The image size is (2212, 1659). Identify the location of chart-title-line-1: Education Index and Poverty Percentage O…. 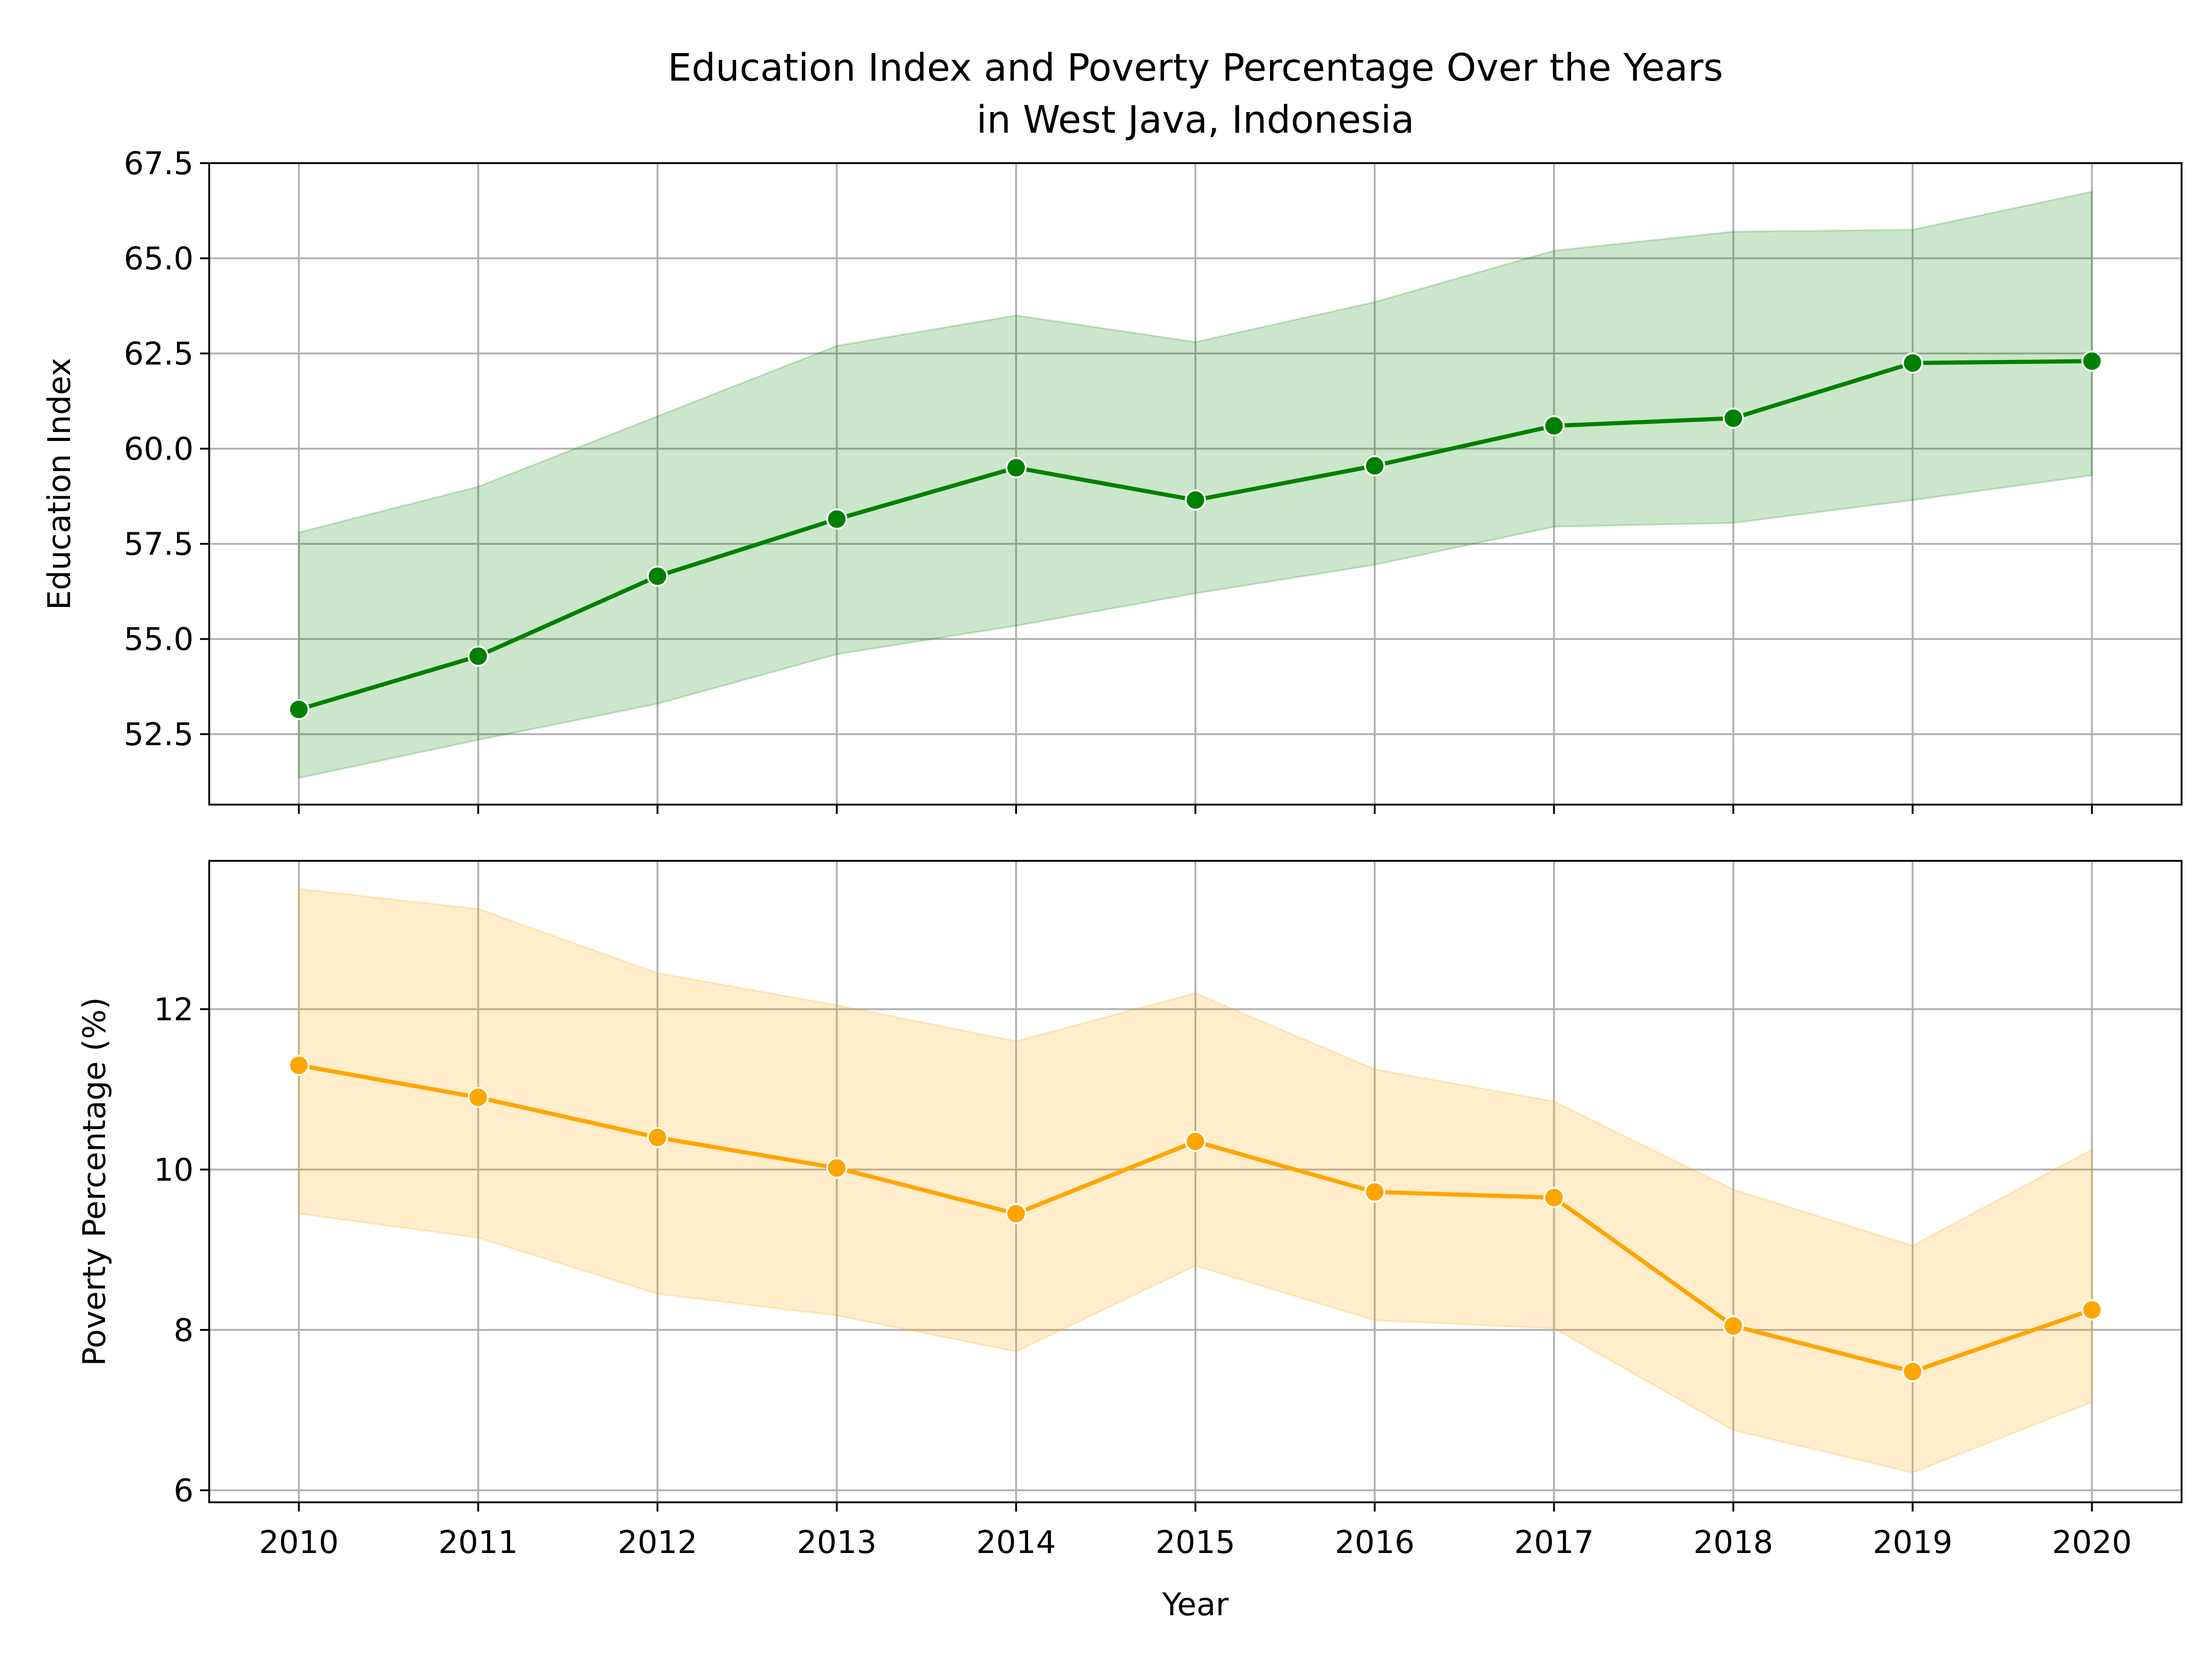
(1195, 68).